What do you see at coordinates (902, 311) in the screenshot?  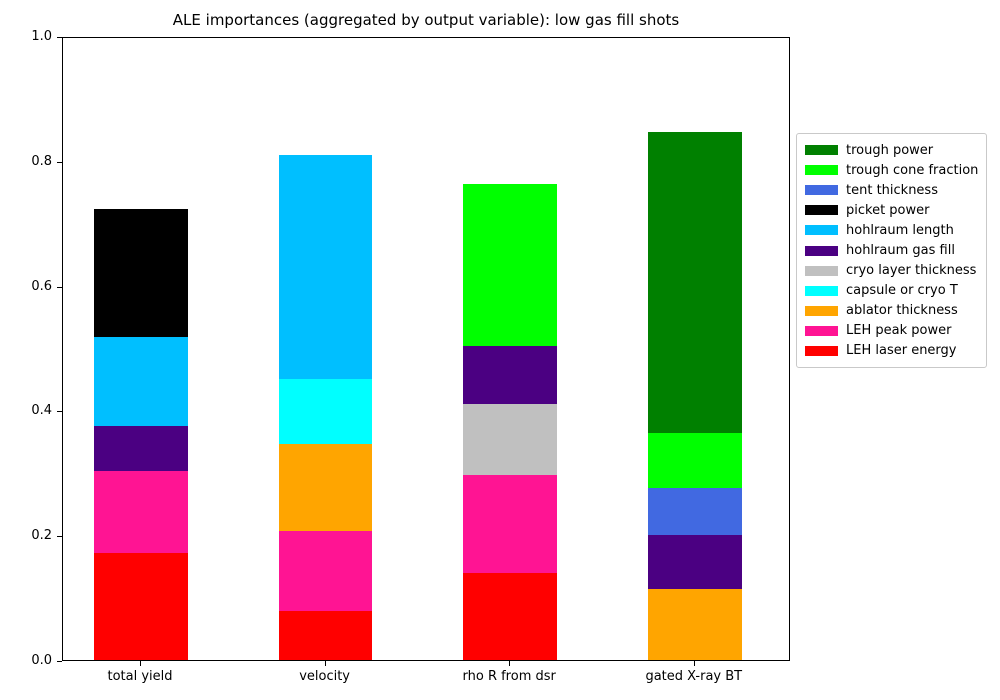 I see `legend-label: ablator thickness` at bounding box center [902, 311].